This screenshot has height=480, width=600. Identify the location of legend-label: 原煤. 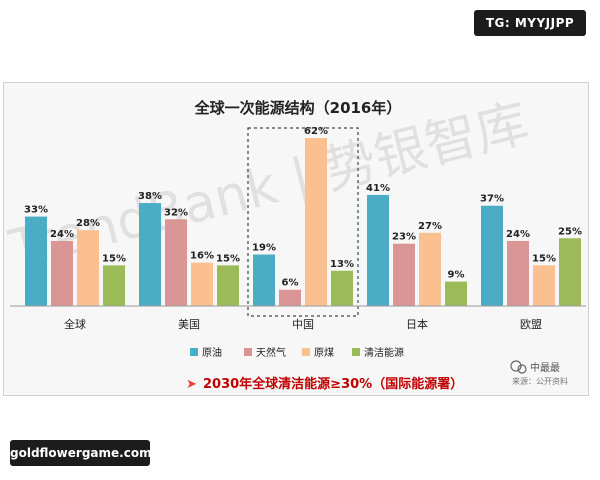
(324, 352).